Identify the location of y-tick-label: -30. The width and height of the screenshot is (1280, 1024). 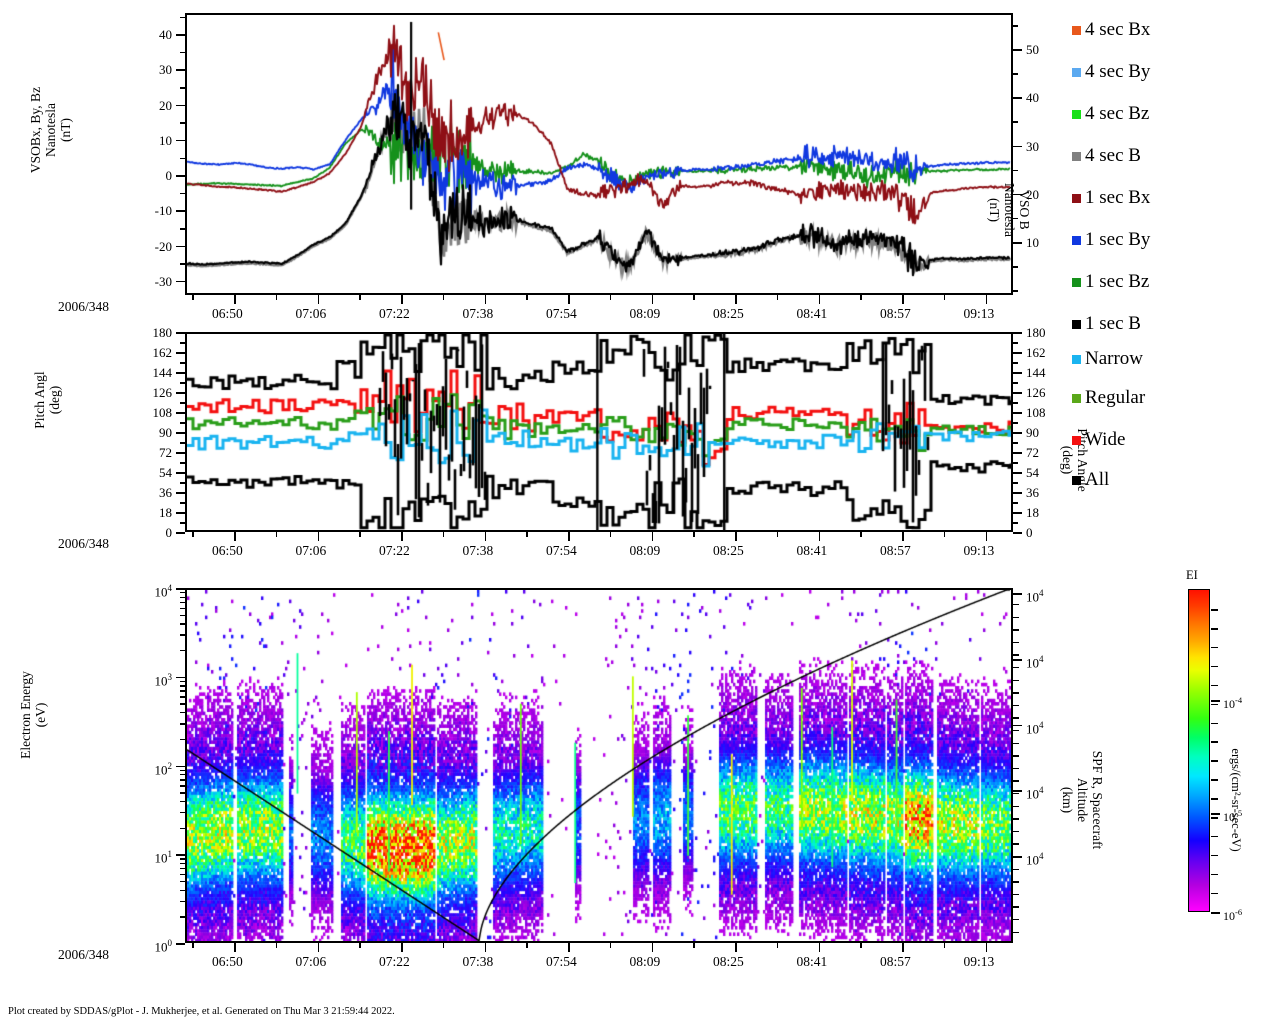
(163, 281).